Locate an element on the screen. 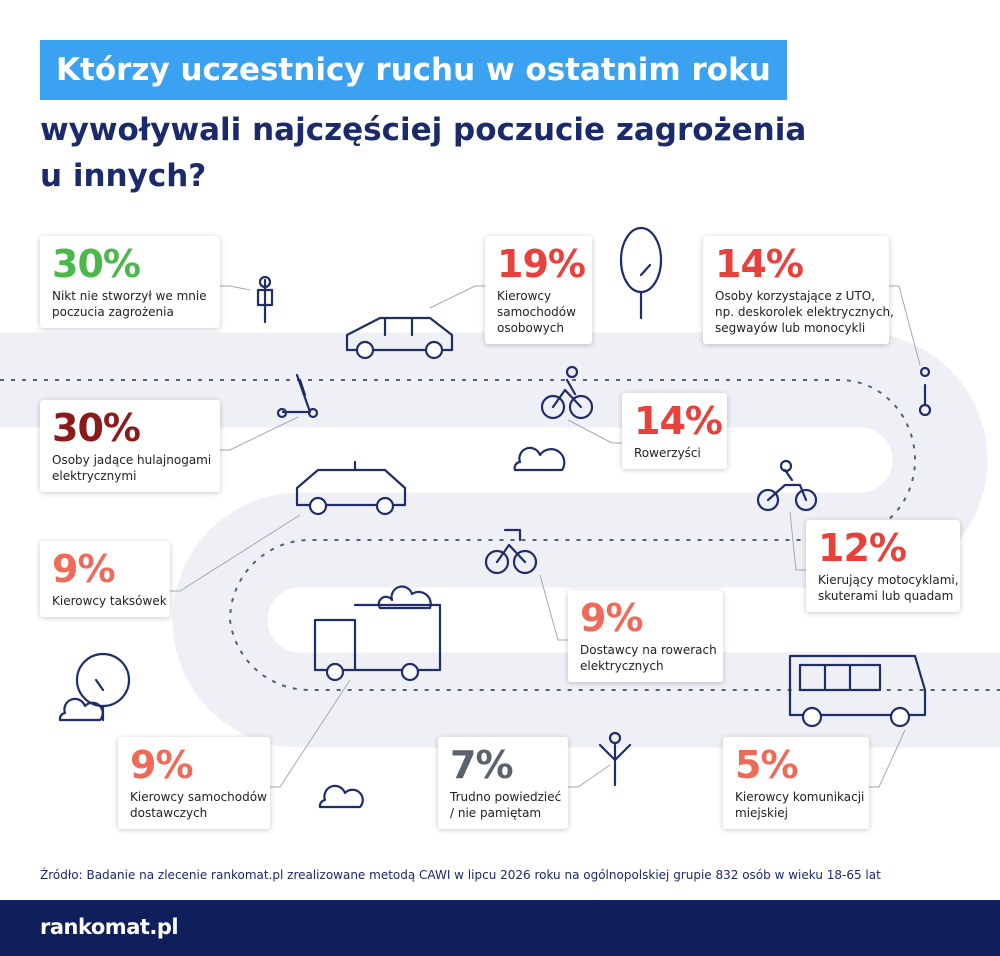 The height and width of the screenshot is (956, 1000). label-line: Kierowcy taksówek is located at coordinates (109, 601).